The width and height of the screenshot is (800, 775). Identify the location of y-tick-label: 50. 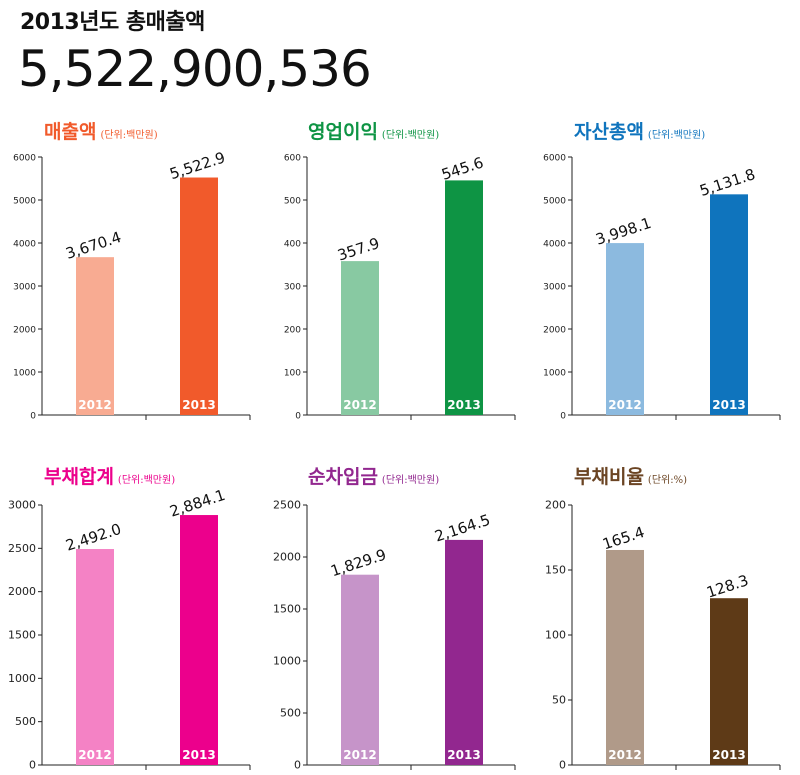
(559, 700).